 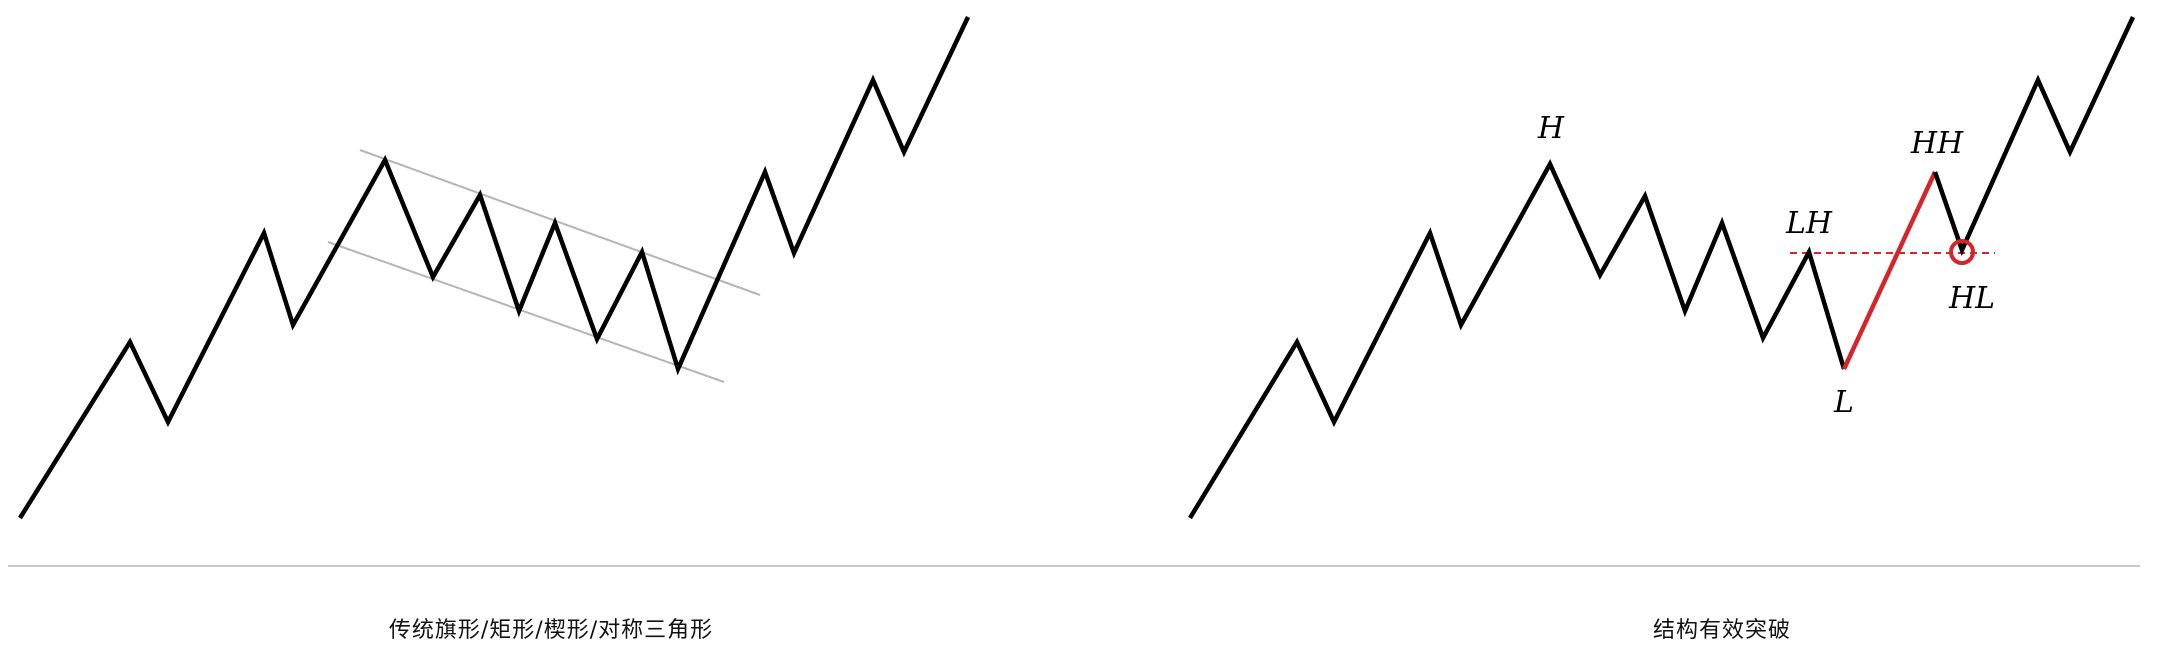 I want to click on label-h: H, so click(x=1551, y=128).